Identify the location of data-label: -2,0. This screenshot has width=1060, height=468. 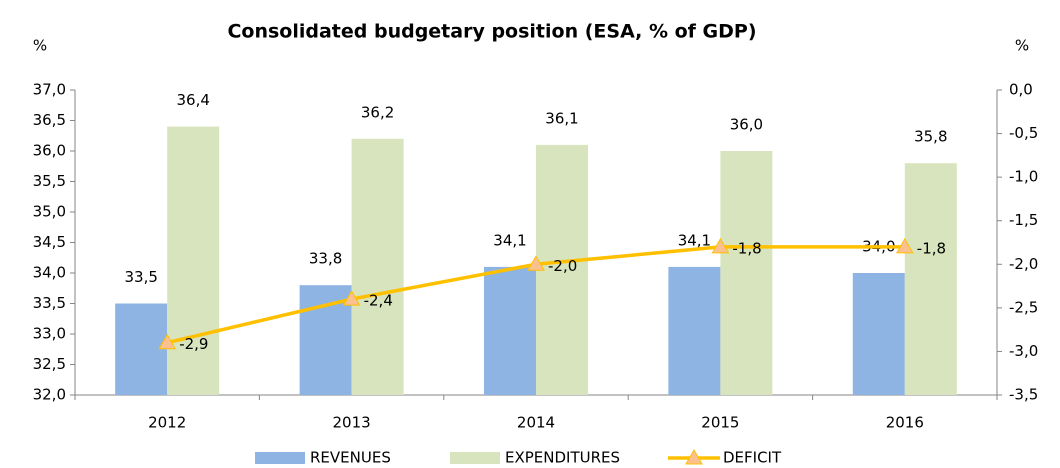
(562, 266).